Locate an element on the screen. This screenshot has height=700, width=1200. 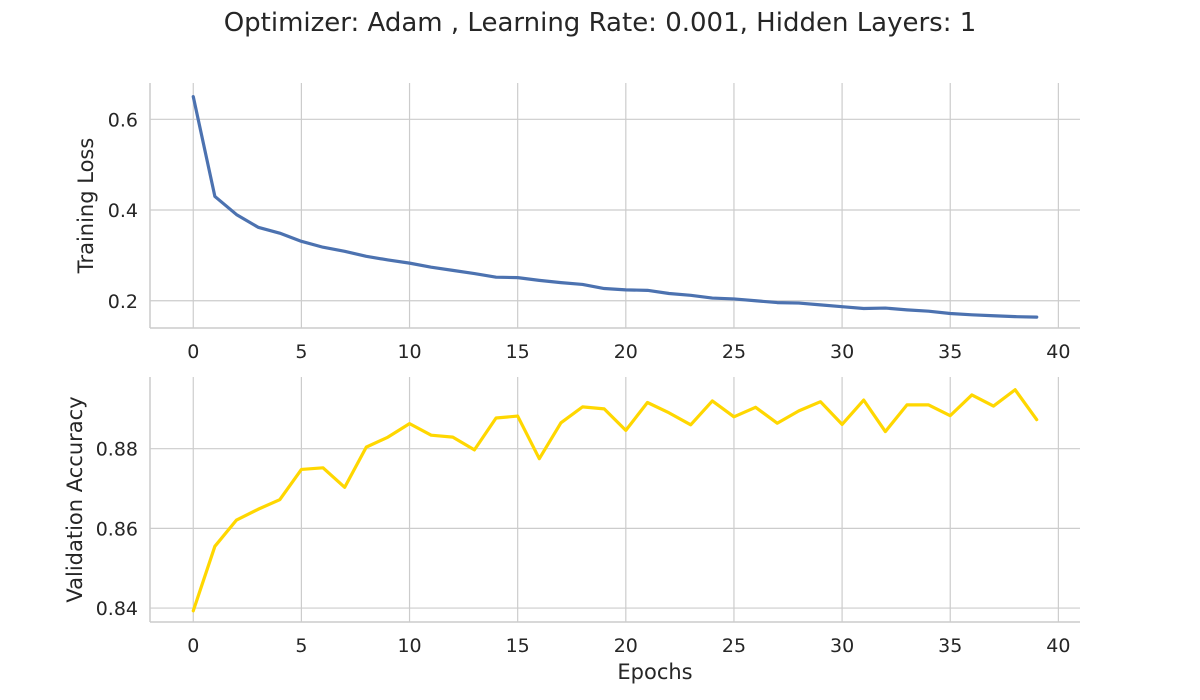
y-tick-label: 0.6 is located at coordinates (123, 120).